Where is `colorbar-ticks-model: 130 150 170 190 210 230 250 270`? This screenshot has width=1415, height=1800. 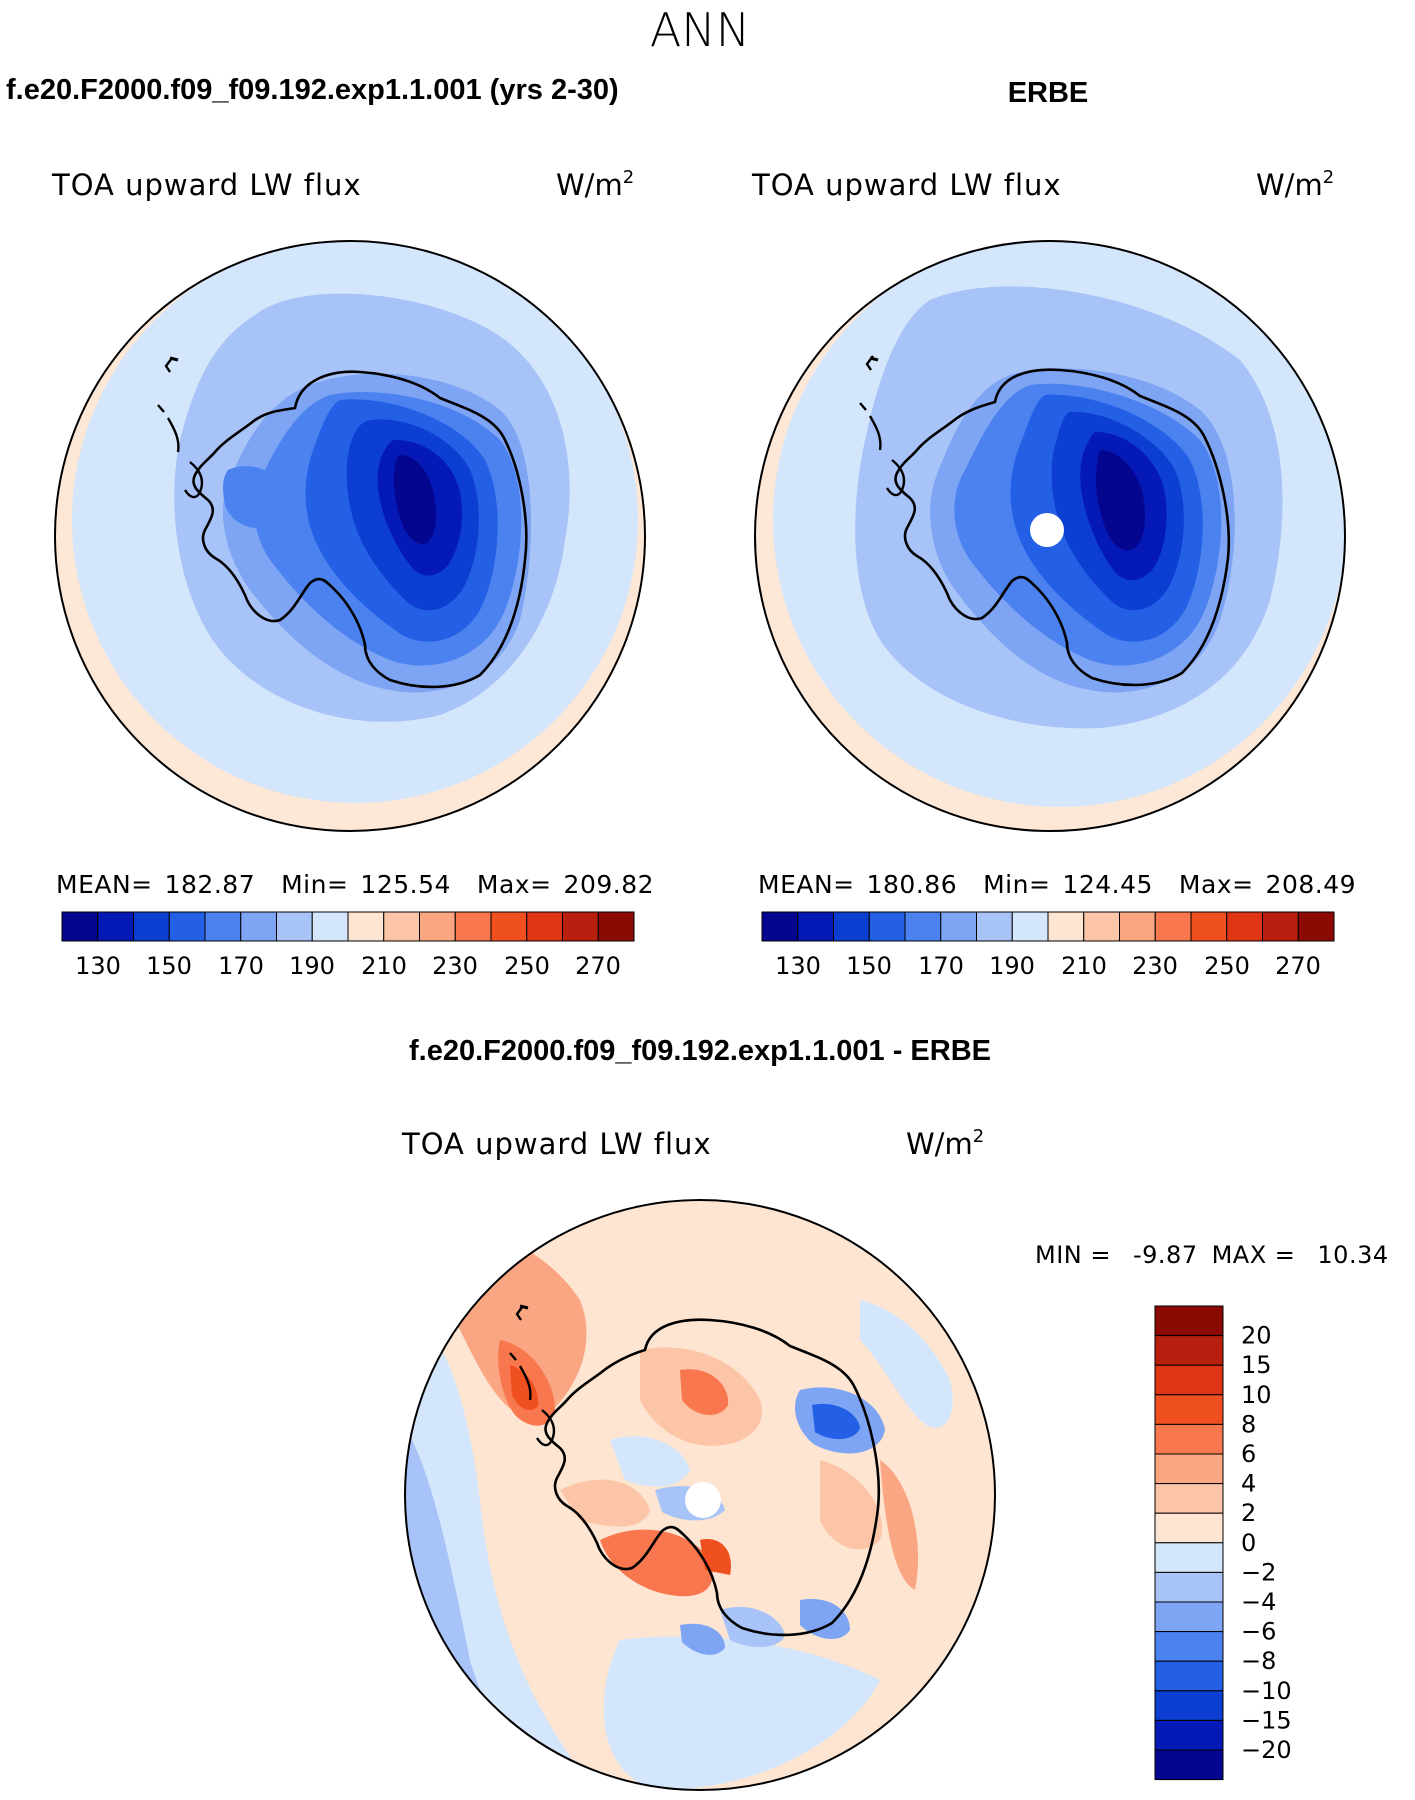 colorbar-ticks-model: 130 150 170 190 210 230 250 270 is located at coordinates (348, 966).